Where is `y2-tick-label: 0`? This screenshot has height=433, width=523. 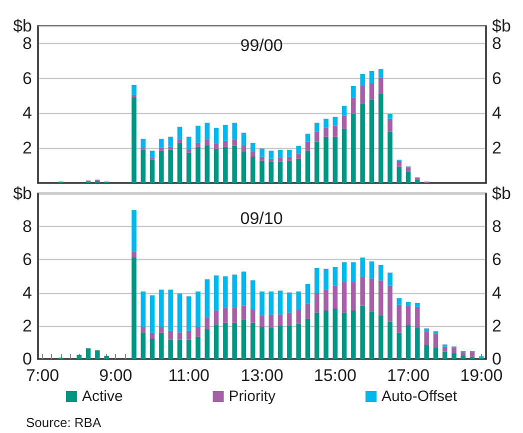
y2-tick-label: 0 is located at coordinates (497, 359).